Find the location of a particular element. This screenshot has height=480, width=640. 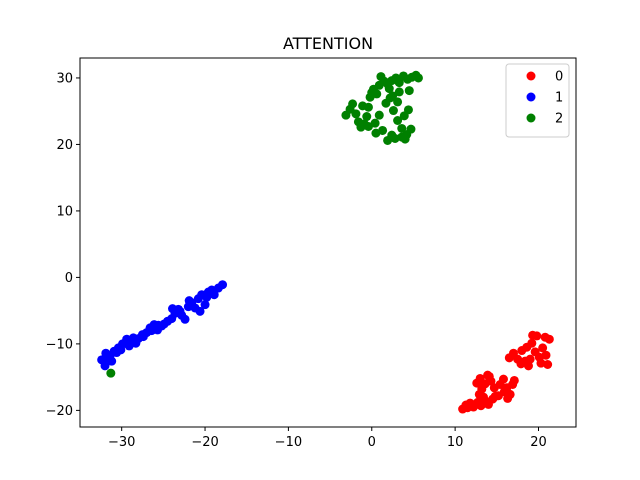

legend-label-1: 1 is located at coordinates (559, 98).